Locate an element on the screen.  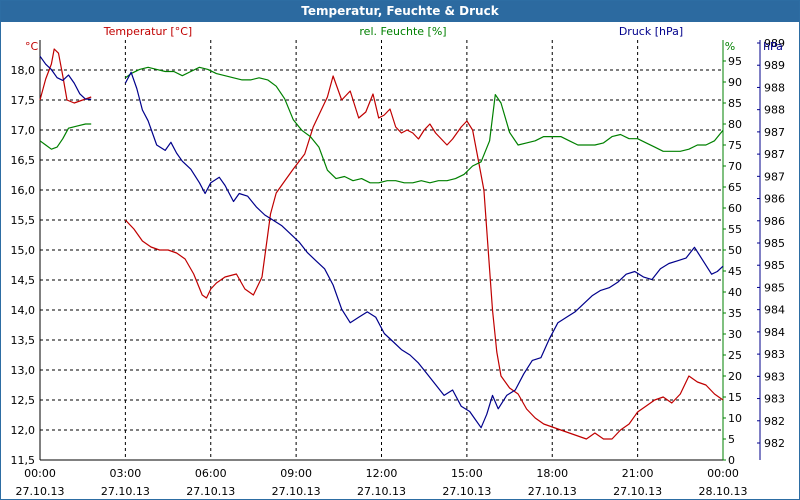
x-tick-time: 12:00 is located at coordinates (382, 473).